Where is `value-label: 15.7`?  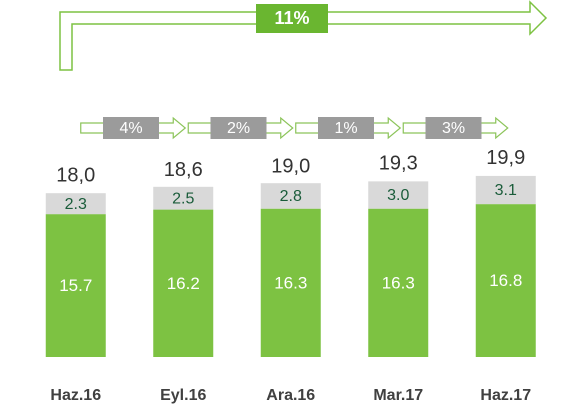 value-label: 15.7 is located at coordinates (75, 285).